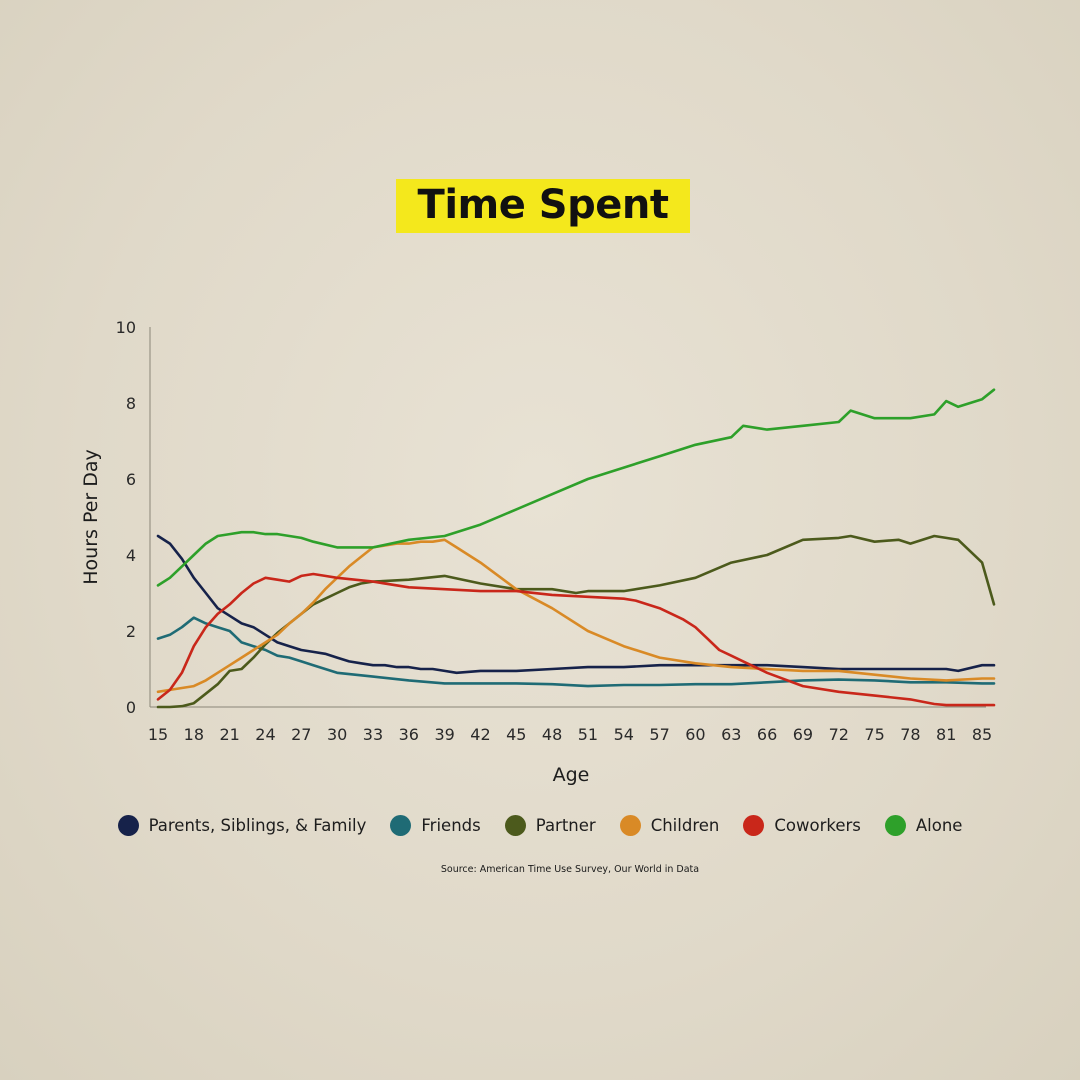  I want to click on chart-title-wrap: Time Spent, so click(543, 206).